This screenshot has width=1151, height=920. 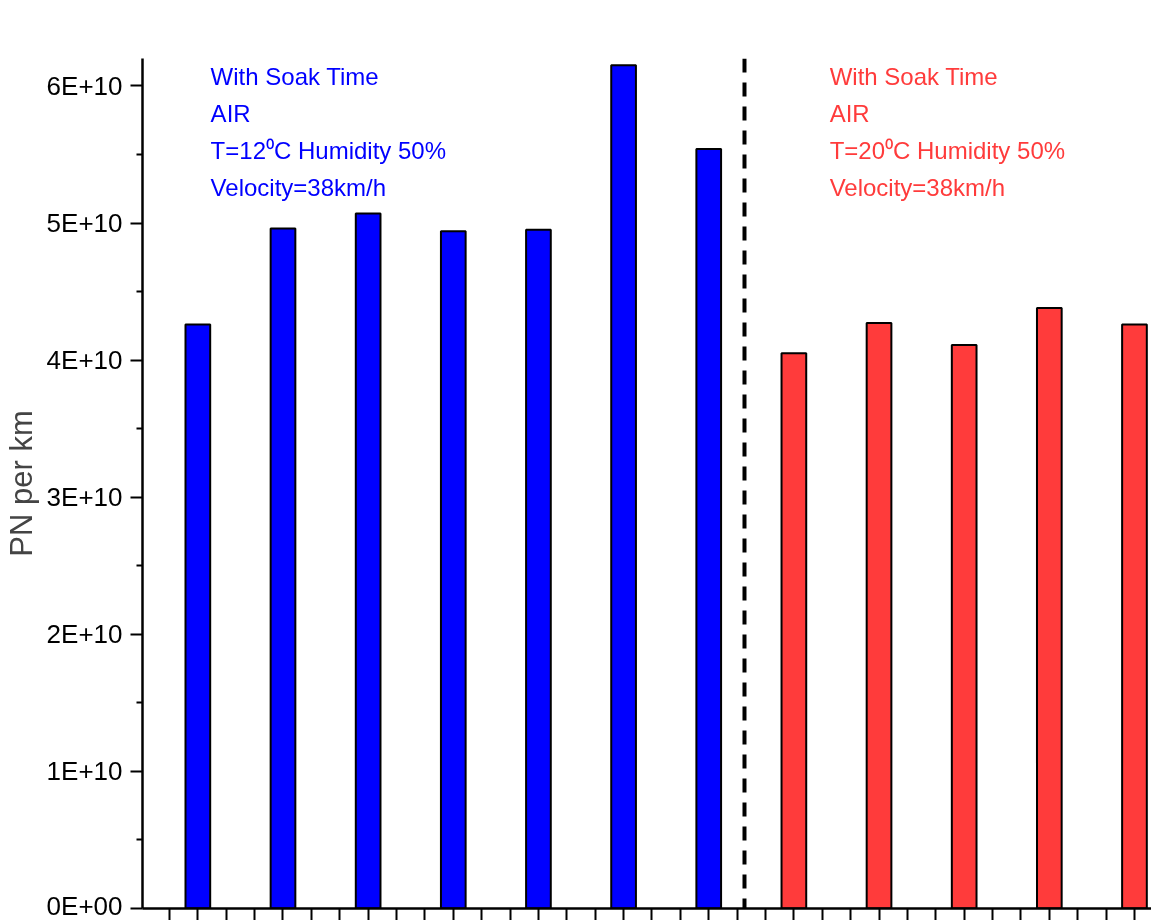 I want to click on y-tick-label: 1E+10, so click(x=84, y=771).